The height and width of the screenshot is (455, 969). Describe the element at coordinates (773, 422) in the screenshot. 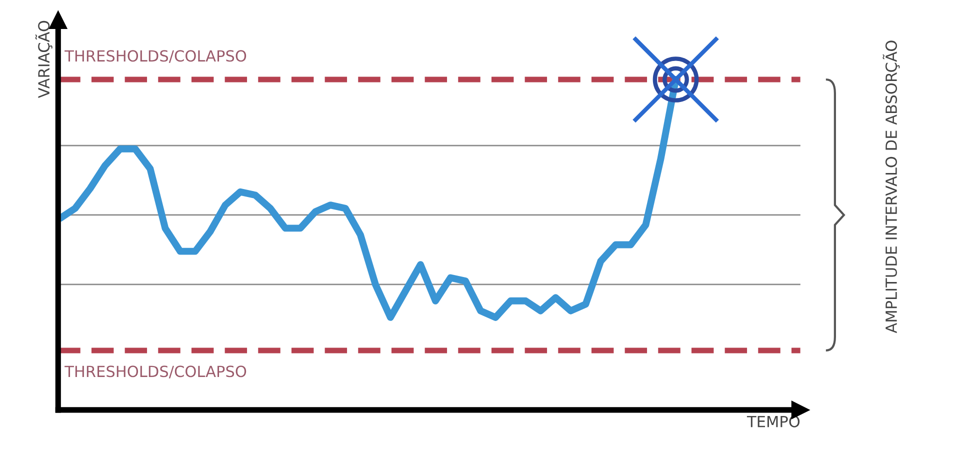

I see `x-axis-title: TEMPO` at that location.